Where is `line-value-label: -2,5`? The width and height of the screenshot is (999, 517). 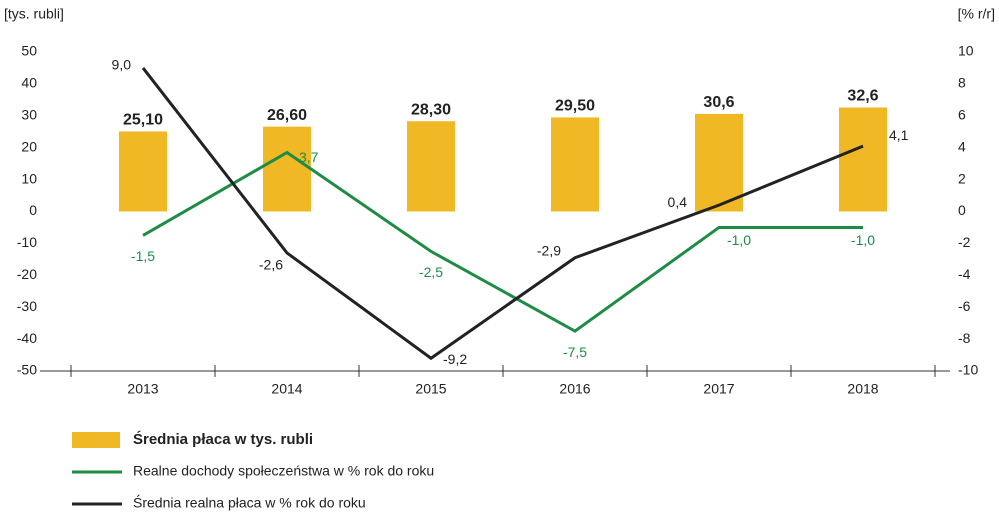 line-value-label: -2,5 is located at coordinates (431, 272).